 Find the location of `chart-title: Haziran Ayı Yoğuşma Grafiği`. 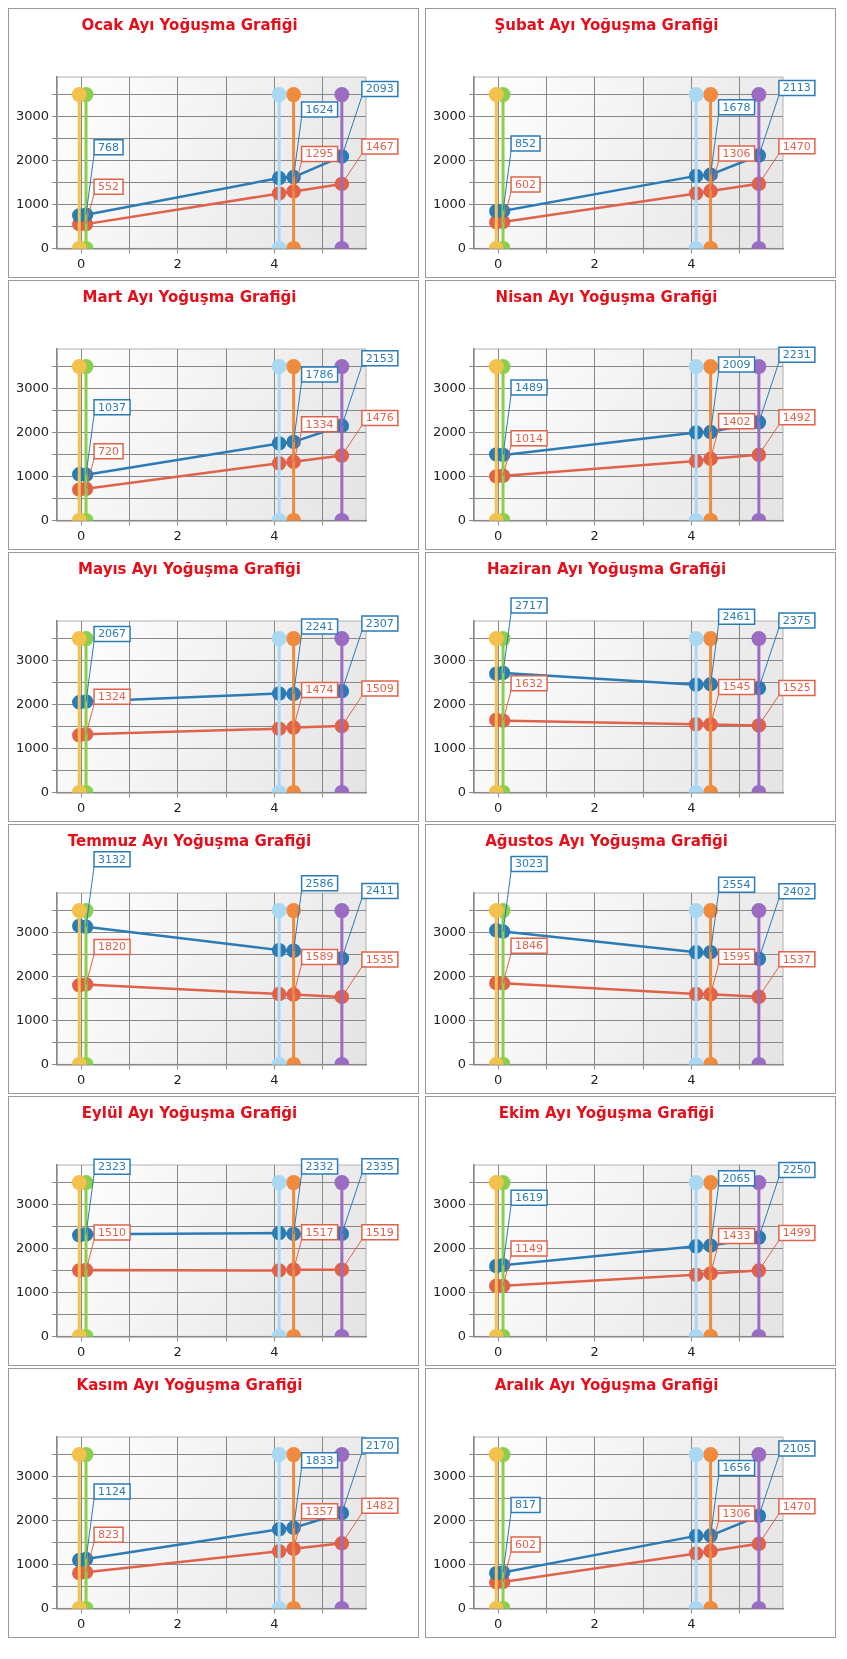

chart-title: Haziran Ayı Yoğuşma Grafiği is located at coordinates (606, 568).